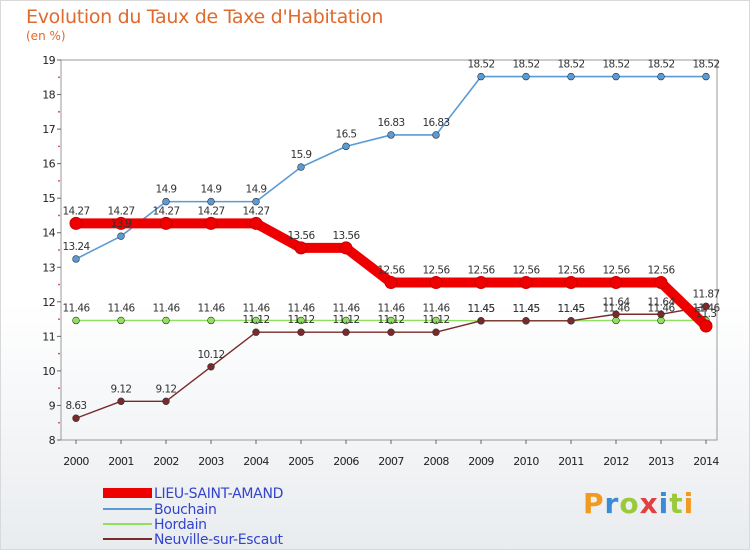  Describe the element at coordinates (48, 302) in the screenshot. I see `y-tick-label: 12` at that location.